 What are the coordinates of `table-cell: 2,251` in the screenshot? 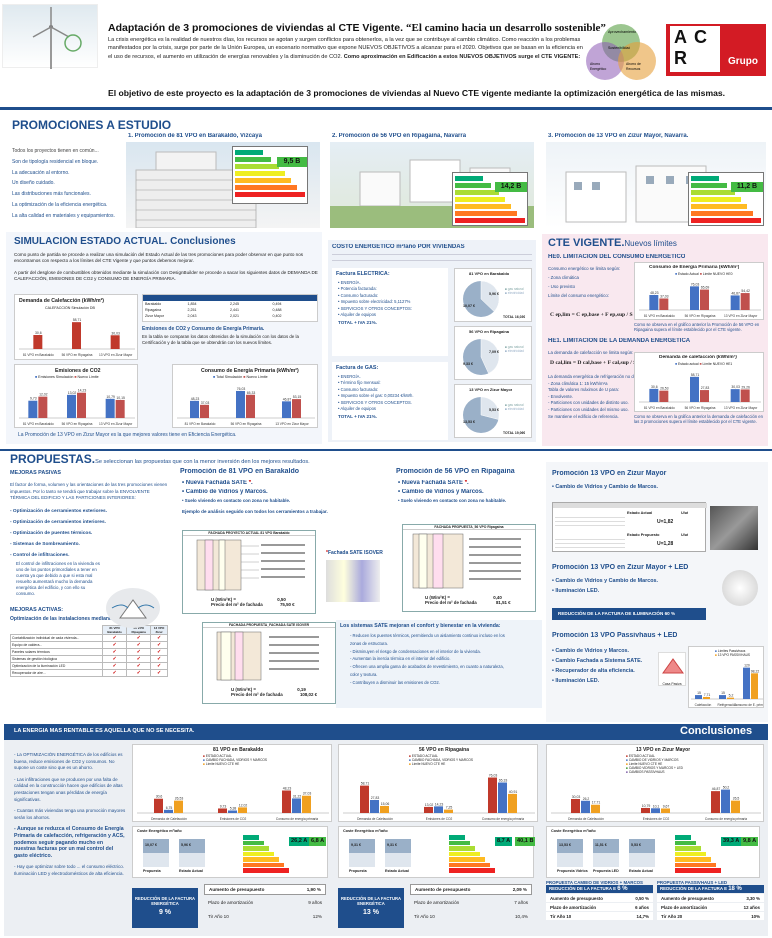 It's located at (192, 310).